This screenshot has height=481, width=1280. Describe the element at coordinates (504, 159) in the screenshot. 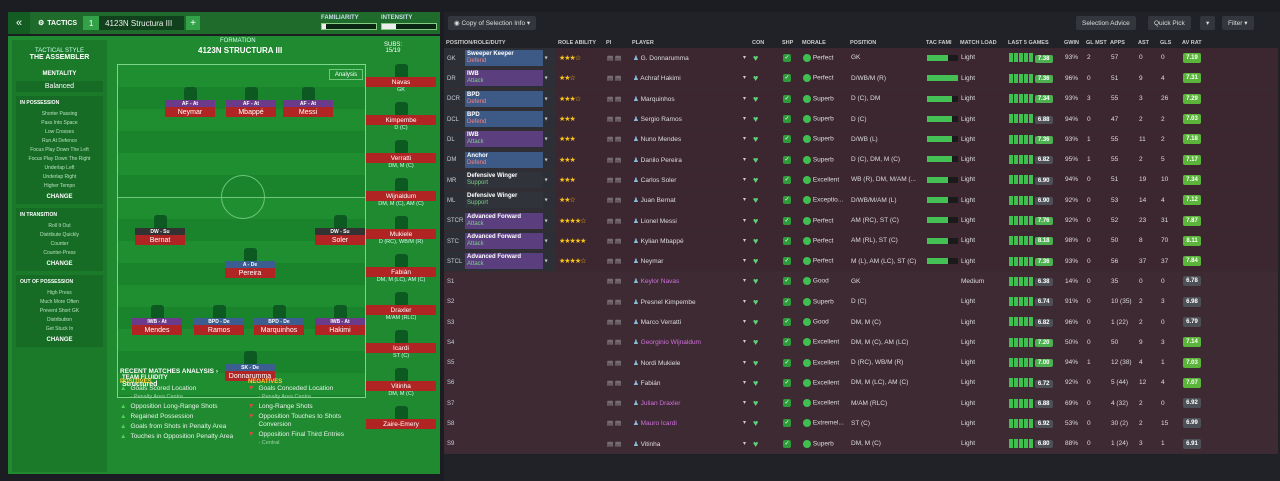

I see `role-duty: Anchor Defend` at that location.